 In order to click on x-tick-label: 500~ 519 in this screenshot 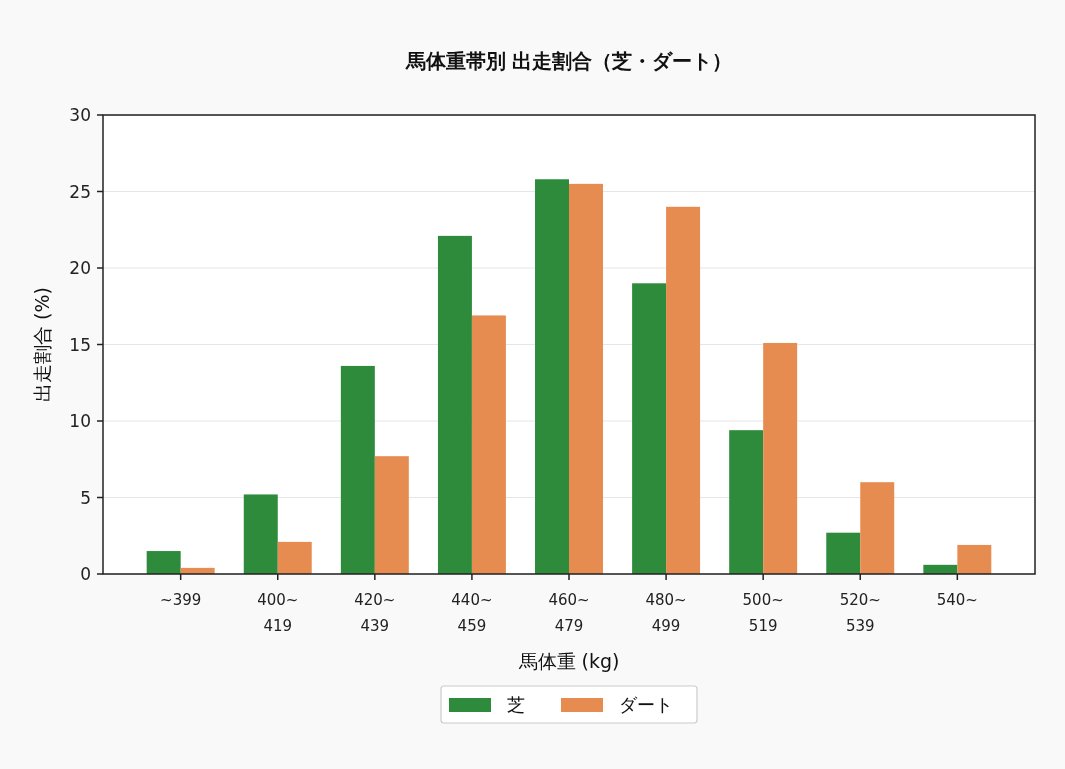, I will do `click(763, 613)`.